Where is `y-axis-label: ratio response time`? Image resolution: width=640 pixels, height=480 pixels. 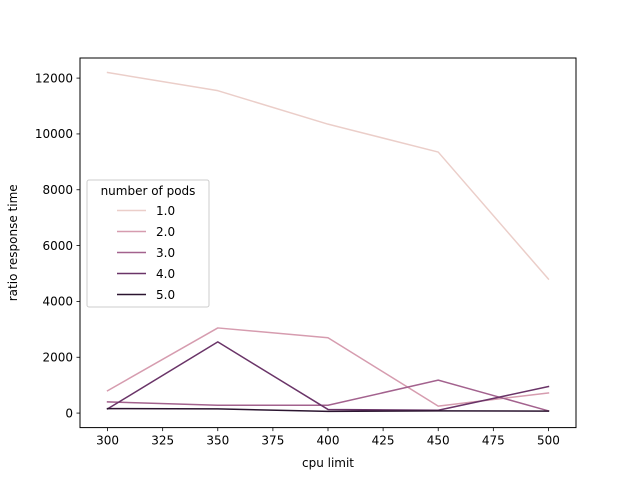
y-axis-label: ratio response time is located at coordinates (13, 242).